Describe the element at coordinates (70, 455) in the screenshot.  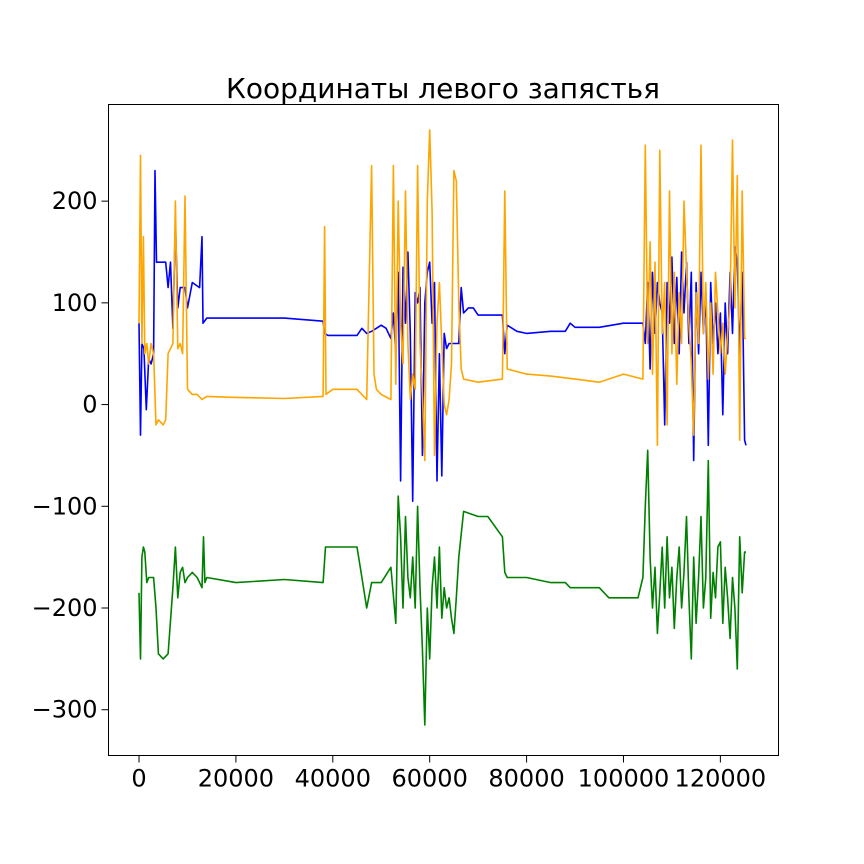
I see `y-axis: −300 −200 −100 0 100 200` at that location.